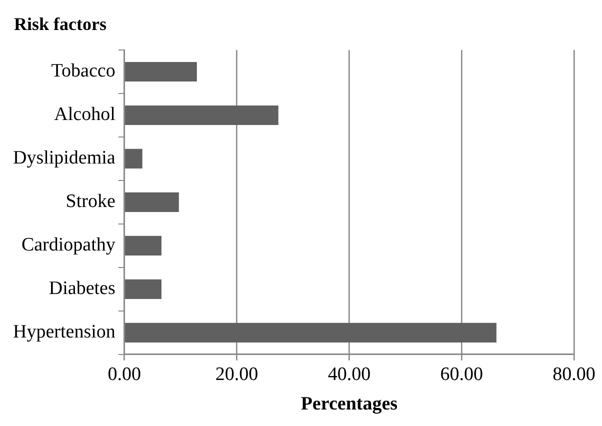 The width and height of the screenshot is (602, 426). I want to click on y-tick-label: Tobacco, so click(83, 71).